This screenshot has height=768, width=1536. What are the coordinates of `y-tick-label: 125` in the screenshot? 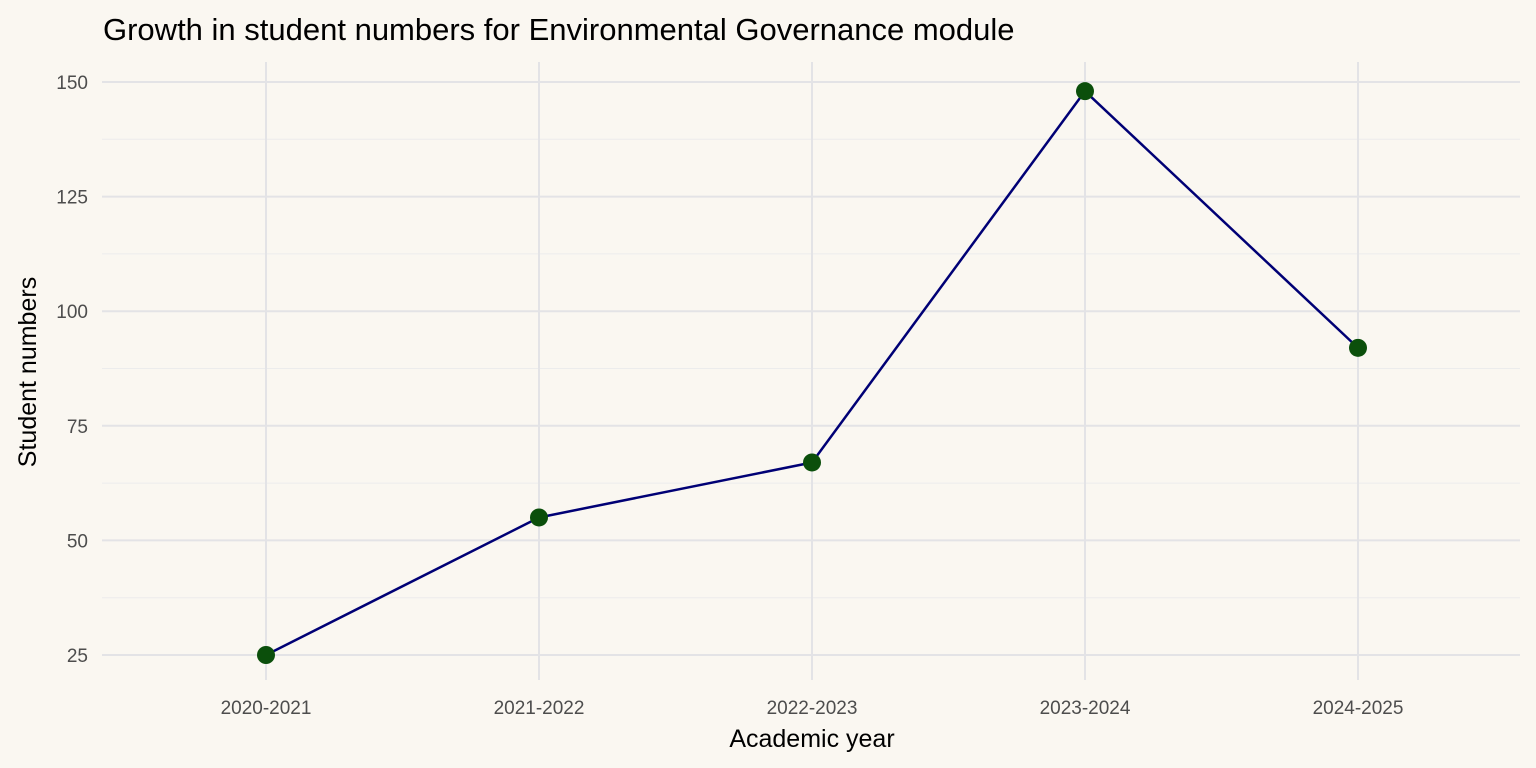 It's located at (72, 198).